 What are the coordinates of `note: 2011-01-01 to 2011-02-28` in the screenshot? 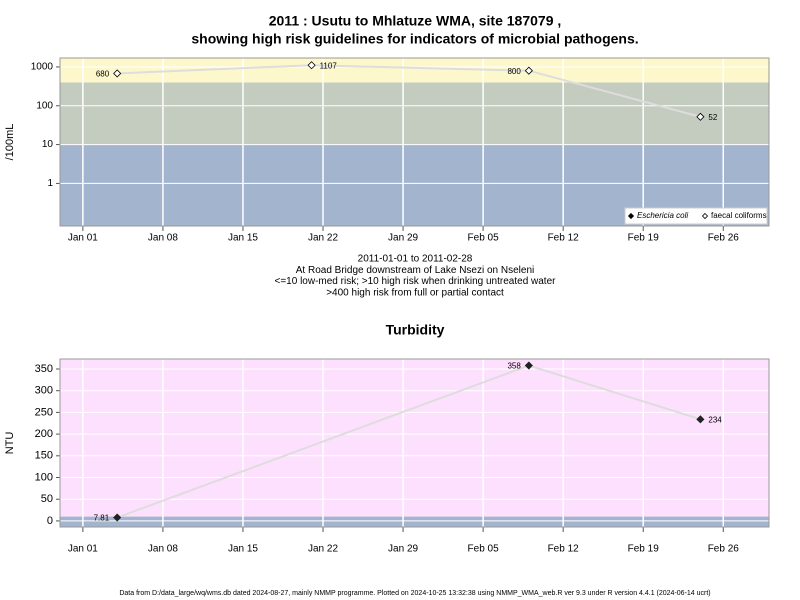 It's located at (415, 259).